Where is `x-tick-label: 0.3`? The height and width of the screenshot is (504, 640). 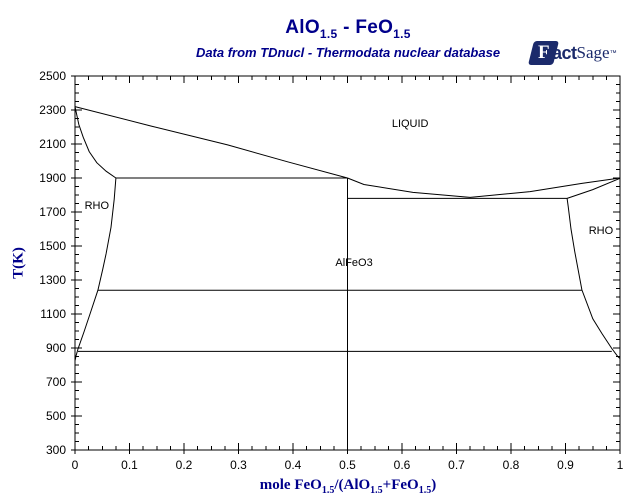 x-tick-label: 0.3 is located at coordinates (238, 465).